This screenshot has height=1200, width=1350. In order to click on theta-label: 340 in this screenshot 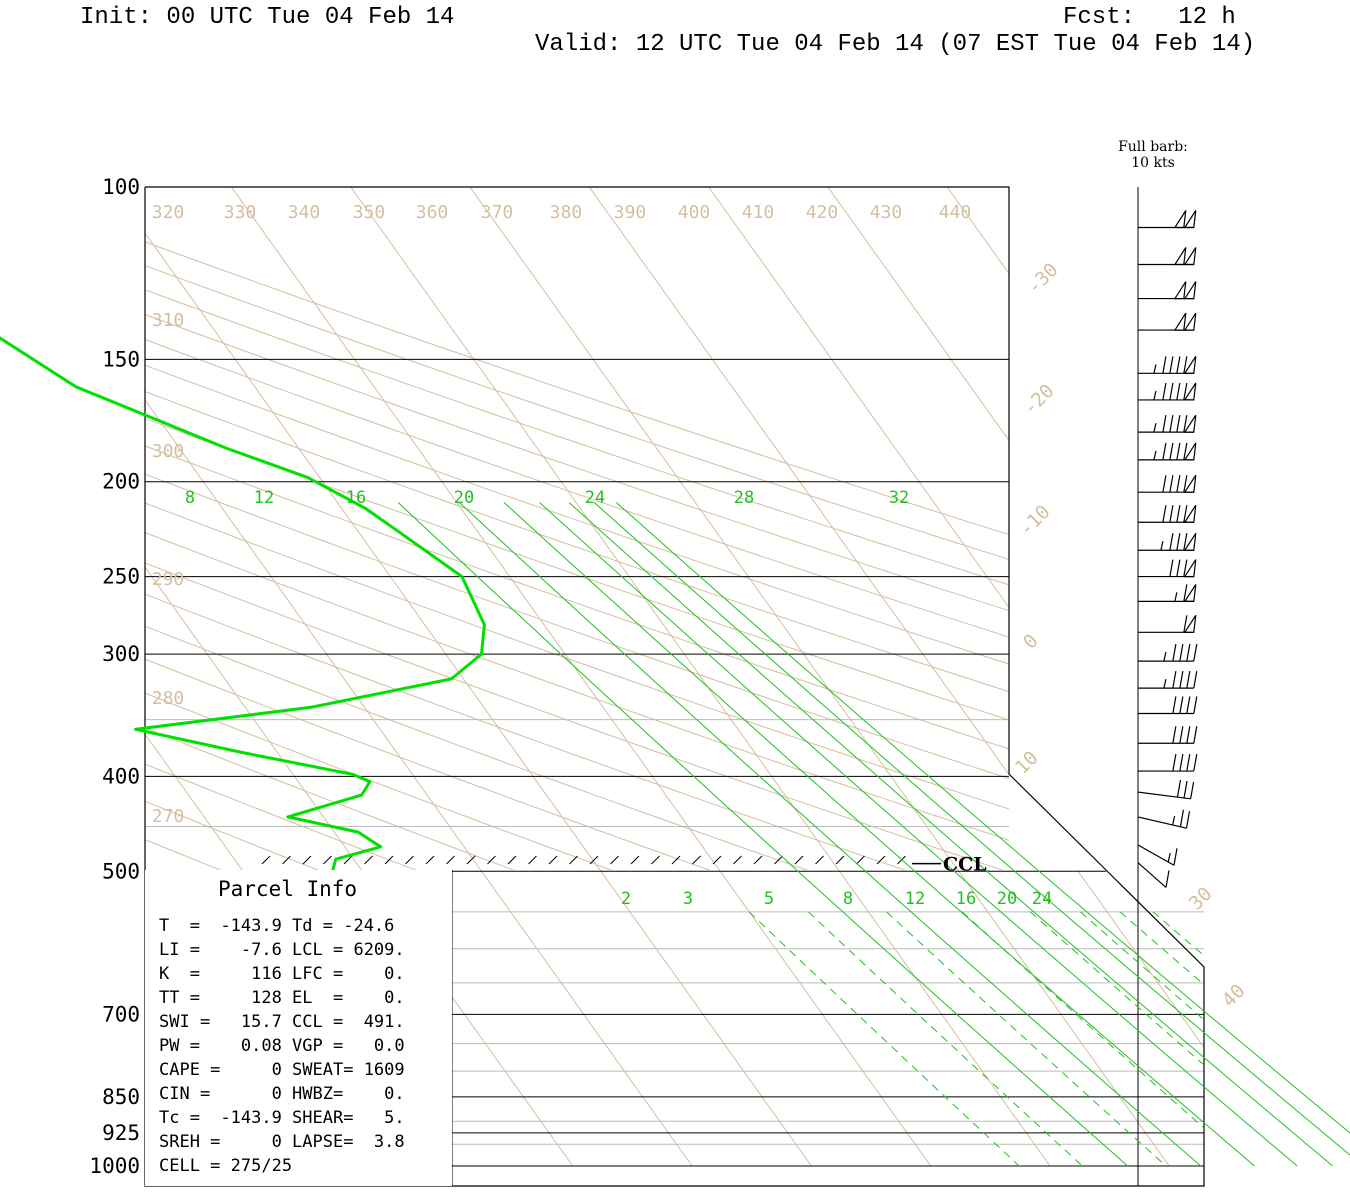, I will do `click(304, 212)`.